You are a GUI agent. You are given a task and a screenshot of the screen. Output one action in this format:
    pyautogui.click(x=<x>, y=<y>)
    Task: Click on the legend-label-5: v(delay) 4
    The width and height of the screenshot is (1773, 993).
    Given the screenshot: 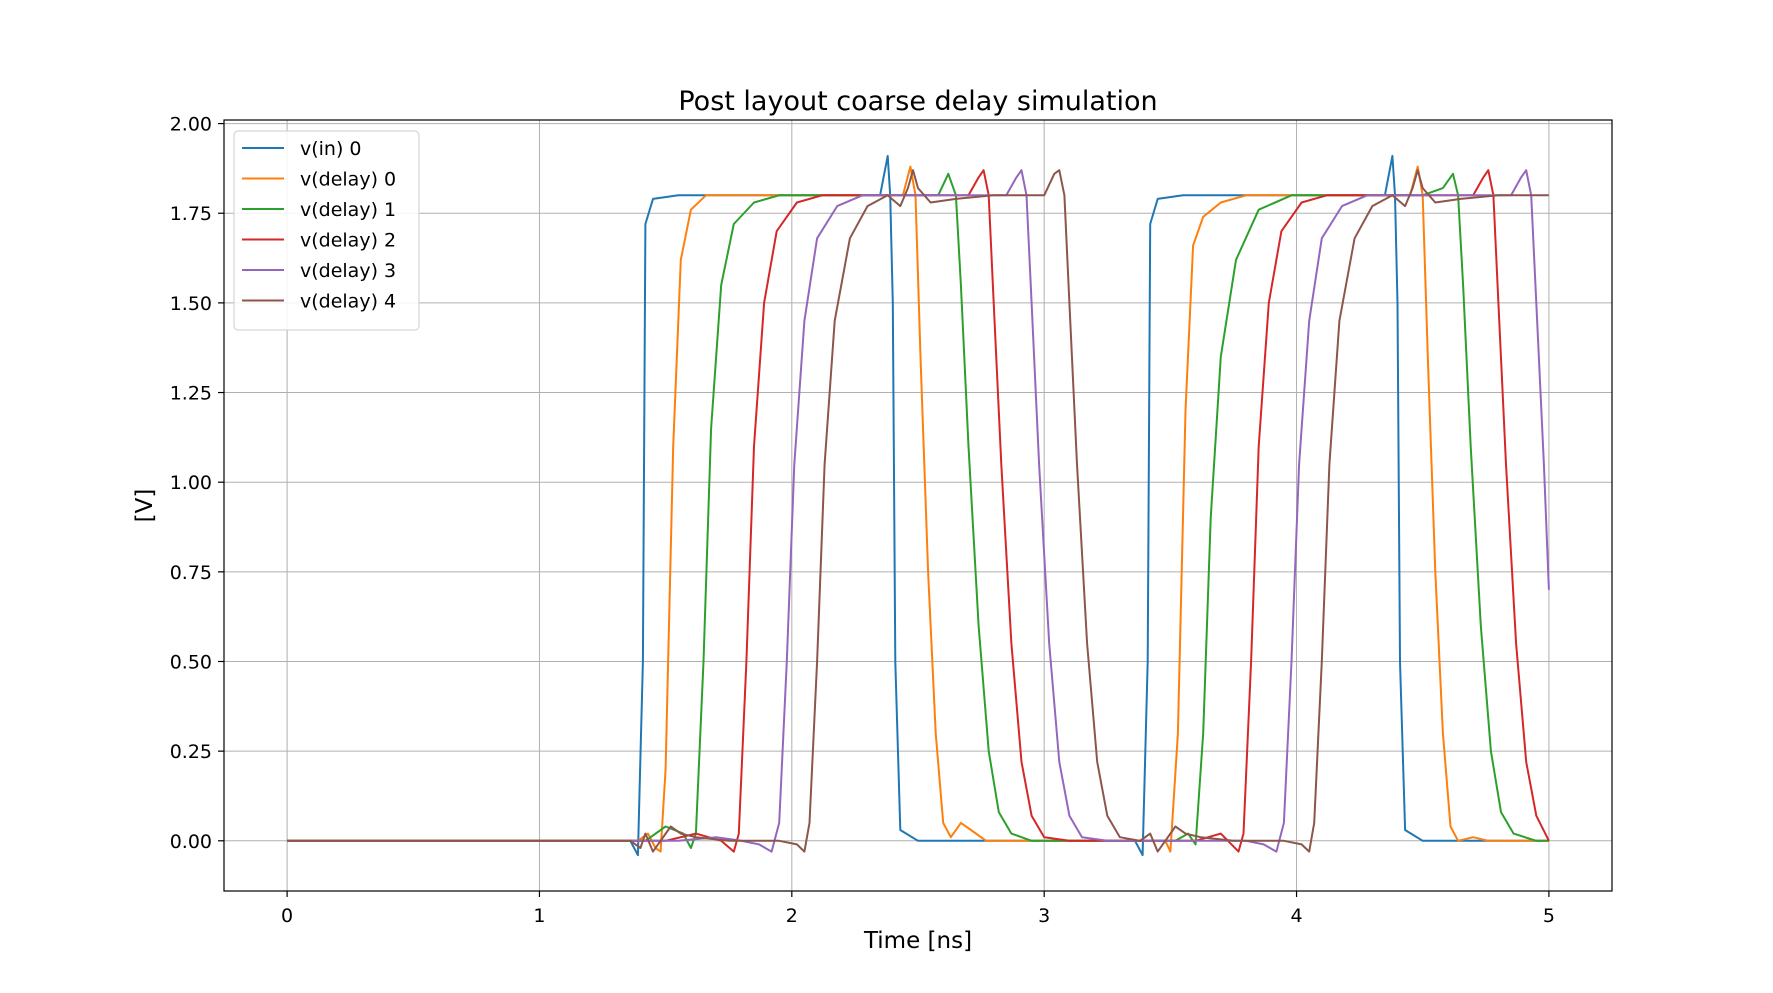 What is the action you would take?
    pyautogui.click(x=348, y=302)
    